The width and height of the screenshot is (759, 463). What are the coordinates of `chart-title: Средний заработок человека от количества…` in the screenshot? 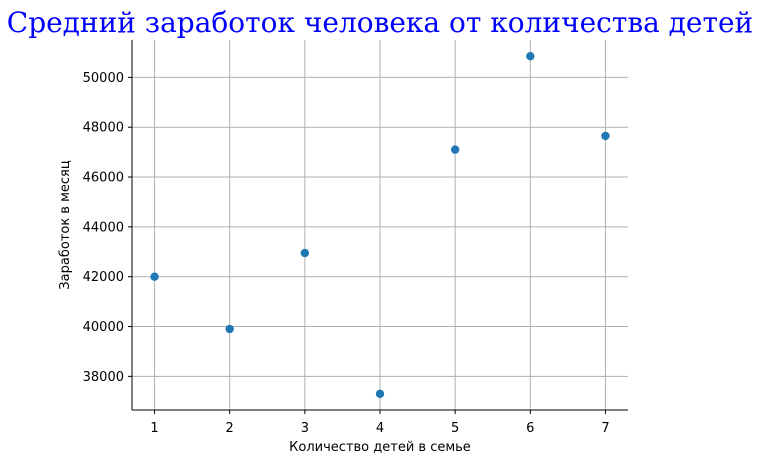 It's located at (380, 22).